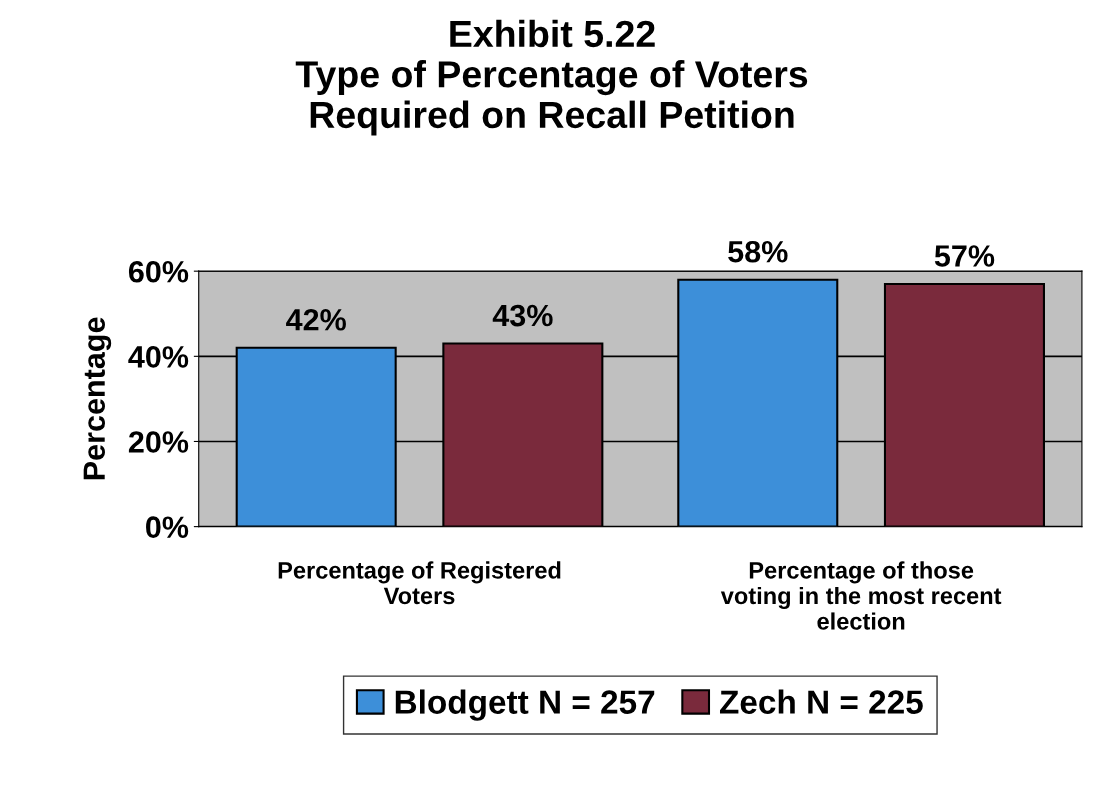  I want to click on y-tick-label: 20%, so click(158, 442).